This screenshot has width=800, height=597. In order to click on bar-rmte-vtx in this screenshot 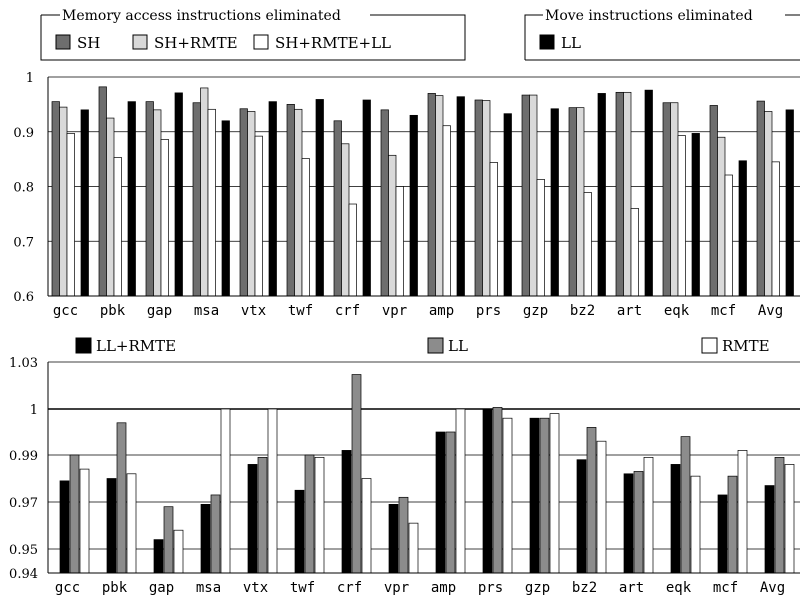, I will do `click(272, 491)`.